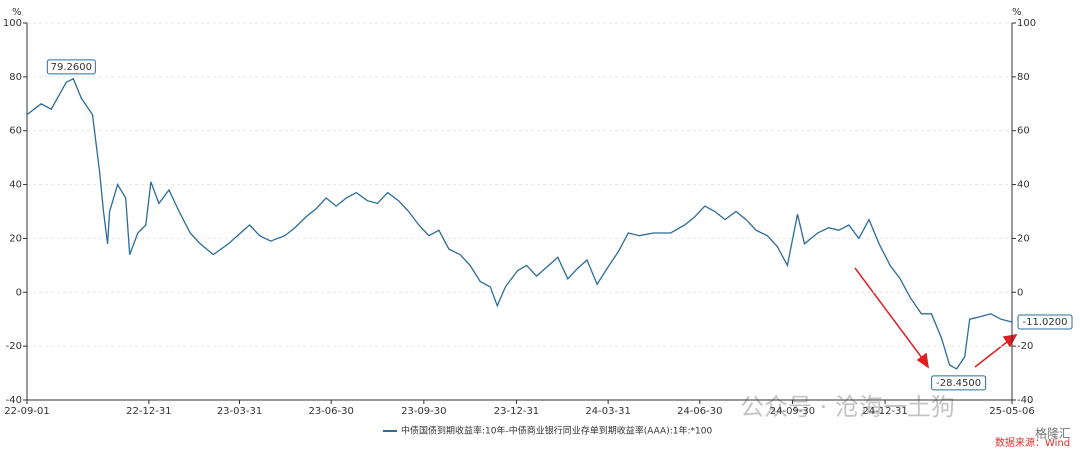 Image resolution: width=1080 pixels, height=453 pixels. What do you see at coordinates (936, 318) in the screenshot?
I see `arrows` at bounding box center [936, 318].